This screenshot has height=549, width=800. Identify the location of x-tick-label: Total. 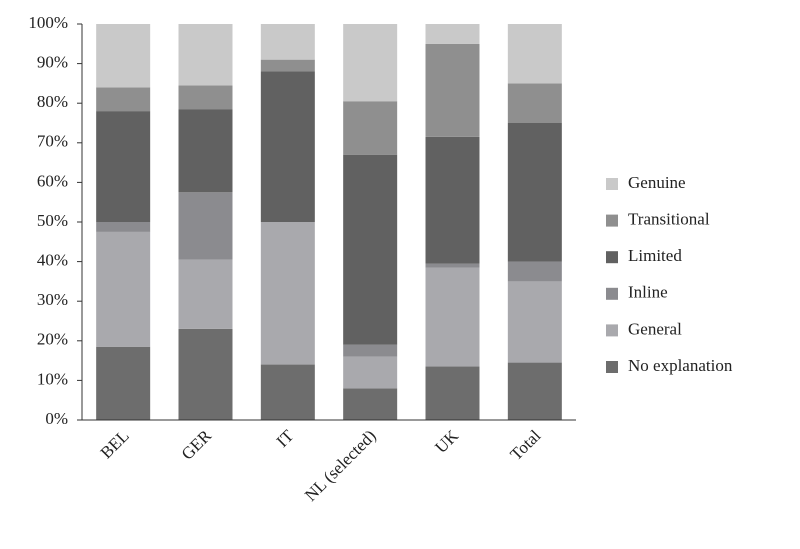
(525, 445).